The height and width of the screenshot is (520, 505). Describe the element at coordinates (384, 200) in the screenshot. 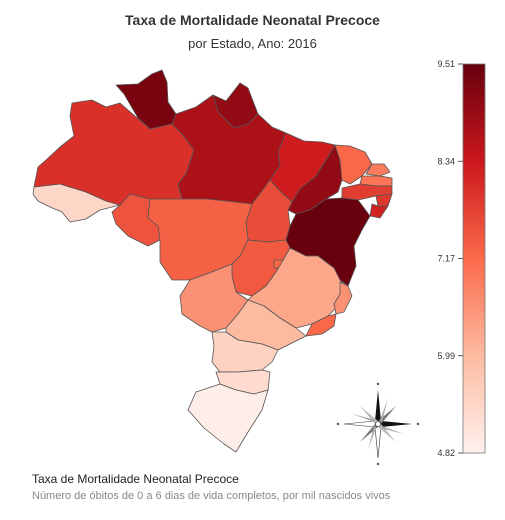

I see `state-AL` at that location.